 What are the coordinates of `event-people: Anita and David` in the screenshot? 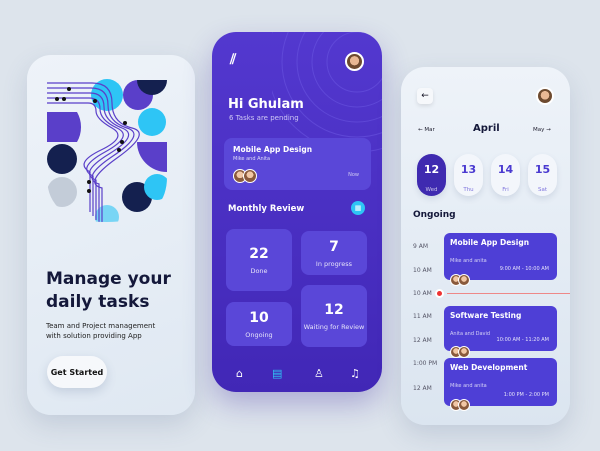 It's located at (470, 334).